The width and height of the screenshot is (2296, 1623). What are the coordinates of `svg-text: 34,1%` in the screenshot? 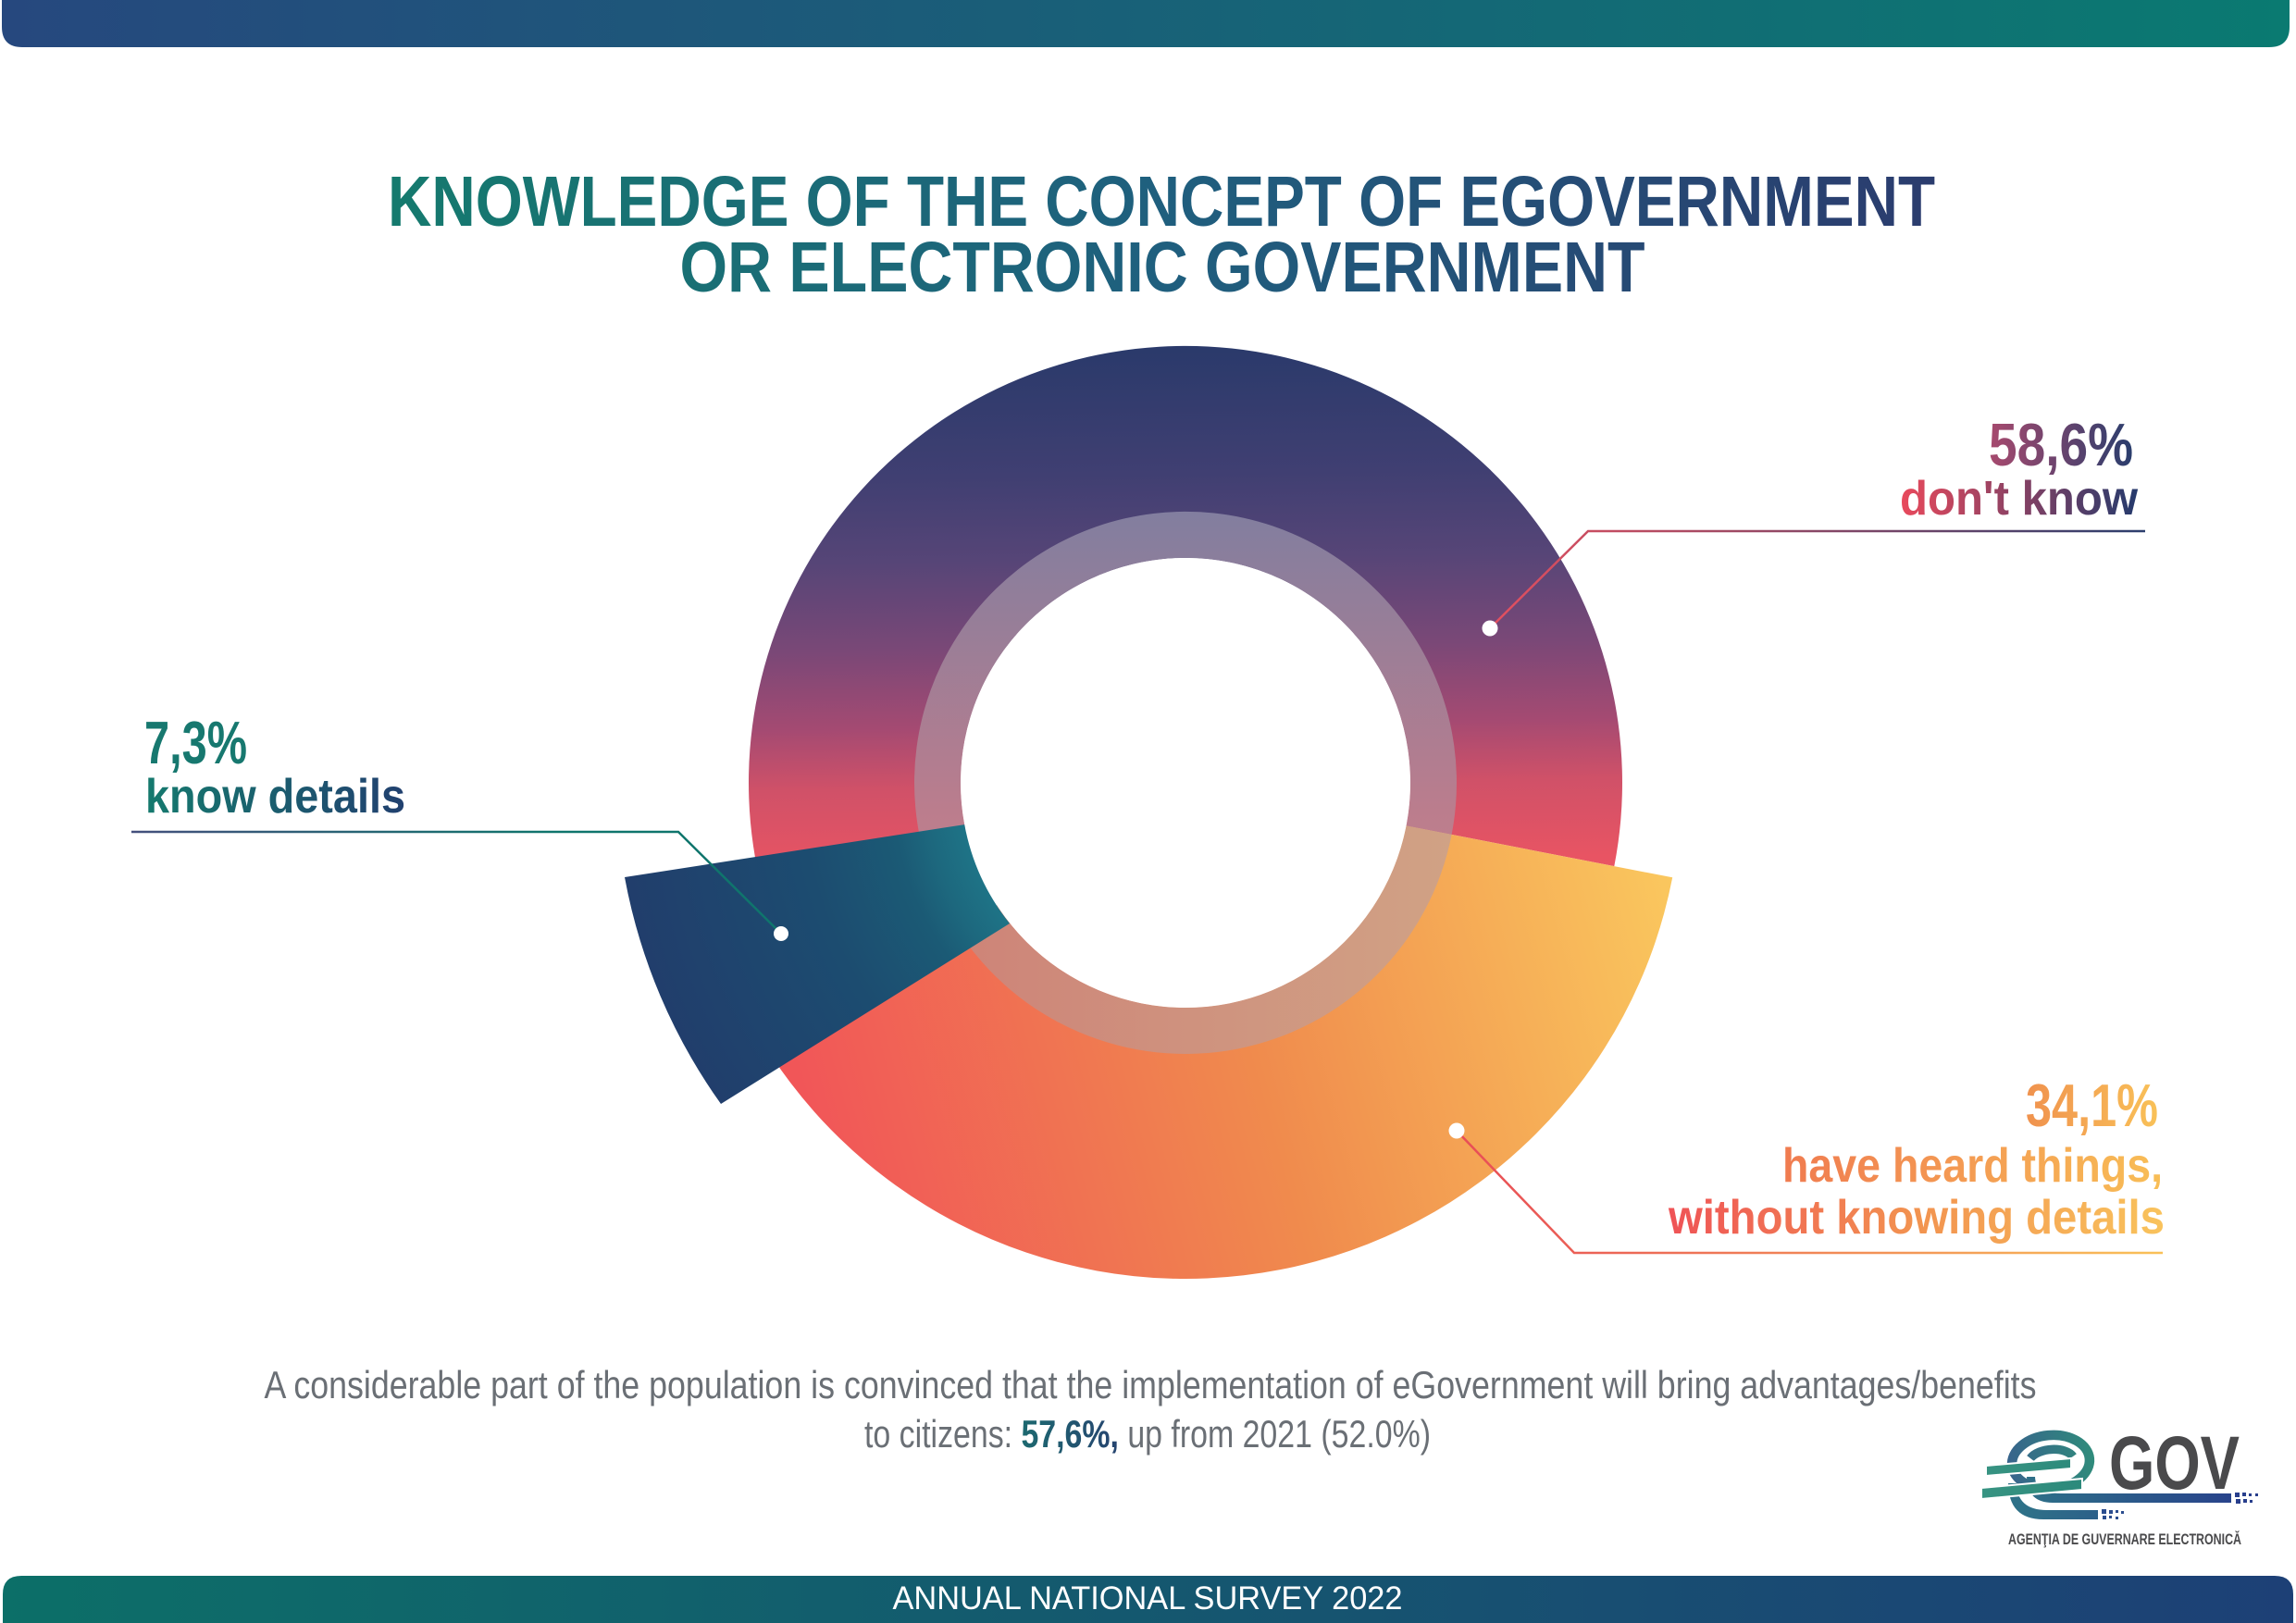 It's located at (2092, 1105).